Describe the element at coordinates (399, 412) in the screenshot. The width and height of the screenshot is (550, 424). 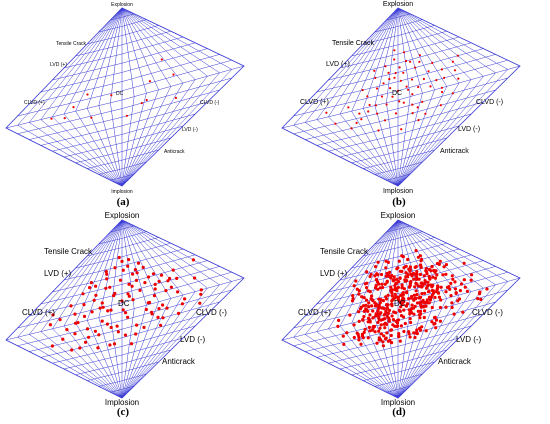
I see `panel-label-d: (d)` at that location.